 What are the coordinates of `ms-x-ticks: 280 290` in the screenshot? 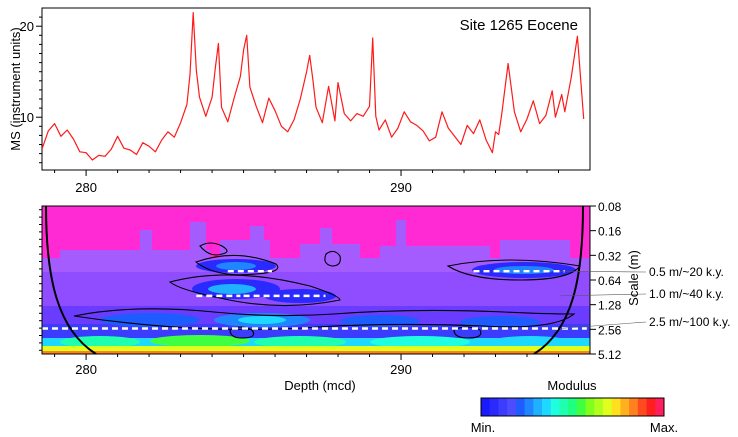 It's located at (307, 182).